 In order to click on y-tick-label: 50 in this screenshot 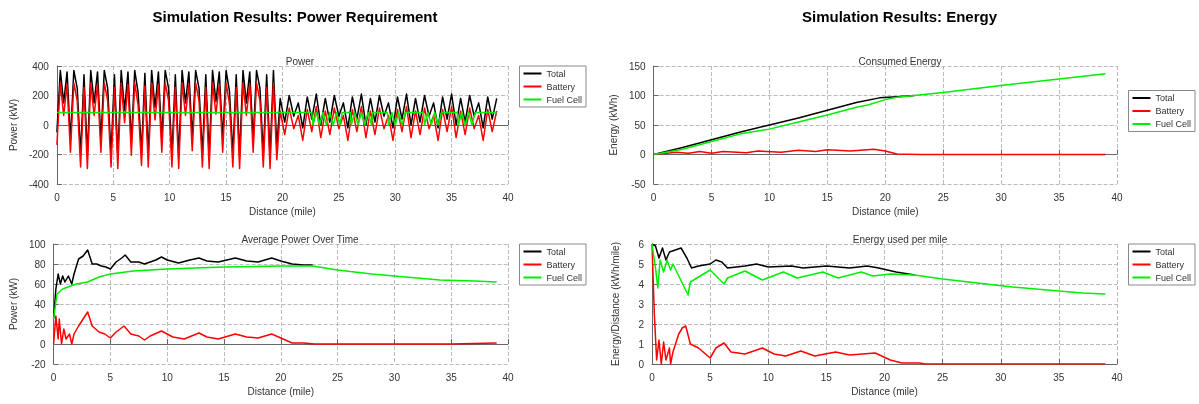, I will do `click(640, 125)`.